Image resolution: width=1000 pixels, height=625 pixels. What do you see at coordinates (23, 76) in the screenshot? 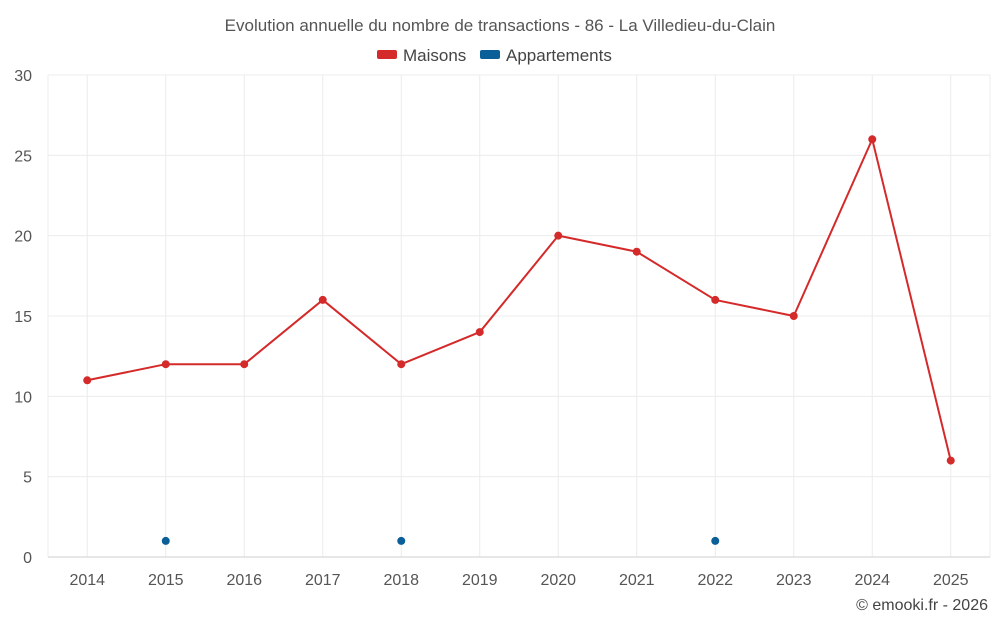
I see `y-tick-label: 30` at bounding box center [23, 76].